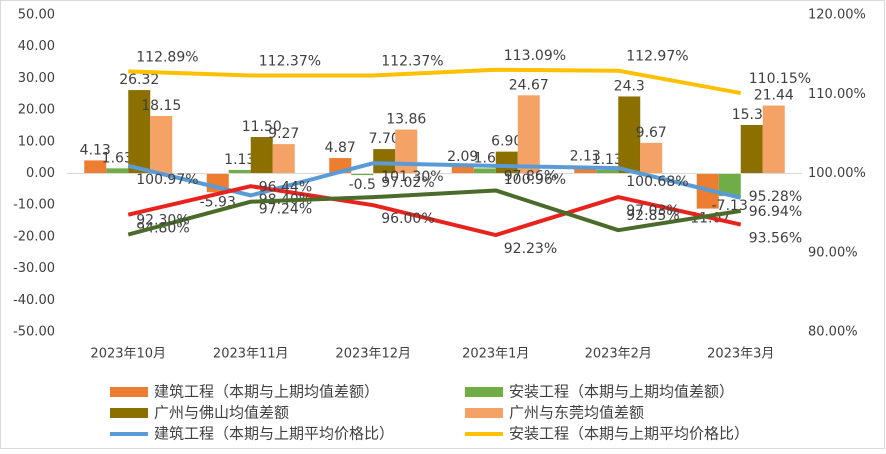  What do you see at coordinates (274, 434) in the screenshot?
I see `legend-label: 建筑工程（本期与上期平均价格比）` at bounding box center [274, 434].